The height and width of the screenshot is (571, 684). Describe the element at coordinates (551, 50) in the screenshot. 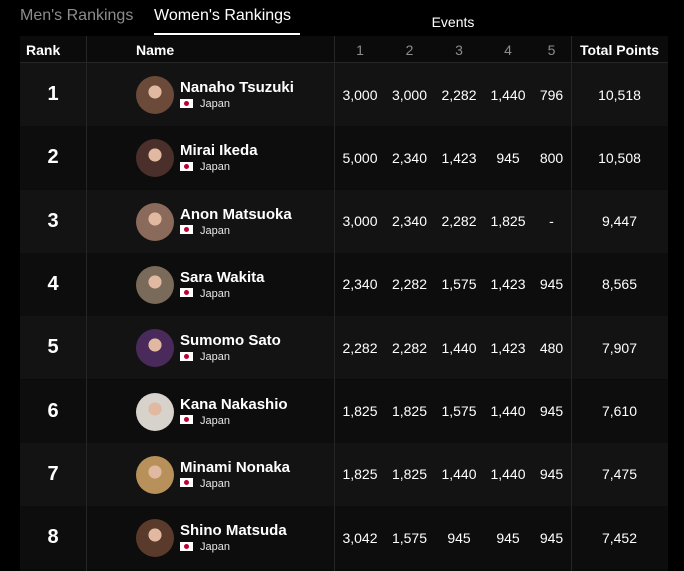

I see `header-event-5: 5` at that location.